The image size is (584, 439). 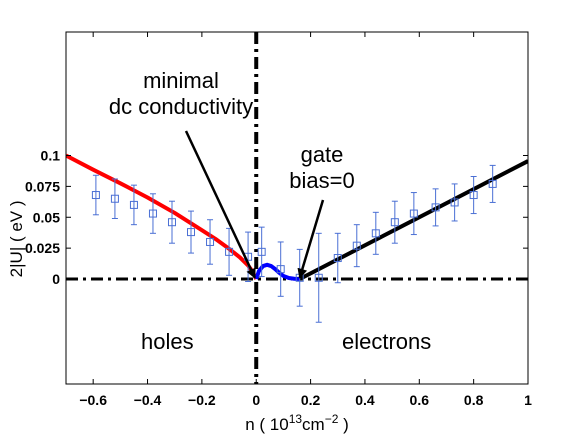 I want to click on x-tick-label: 0.4, so click(x=365, y=400).